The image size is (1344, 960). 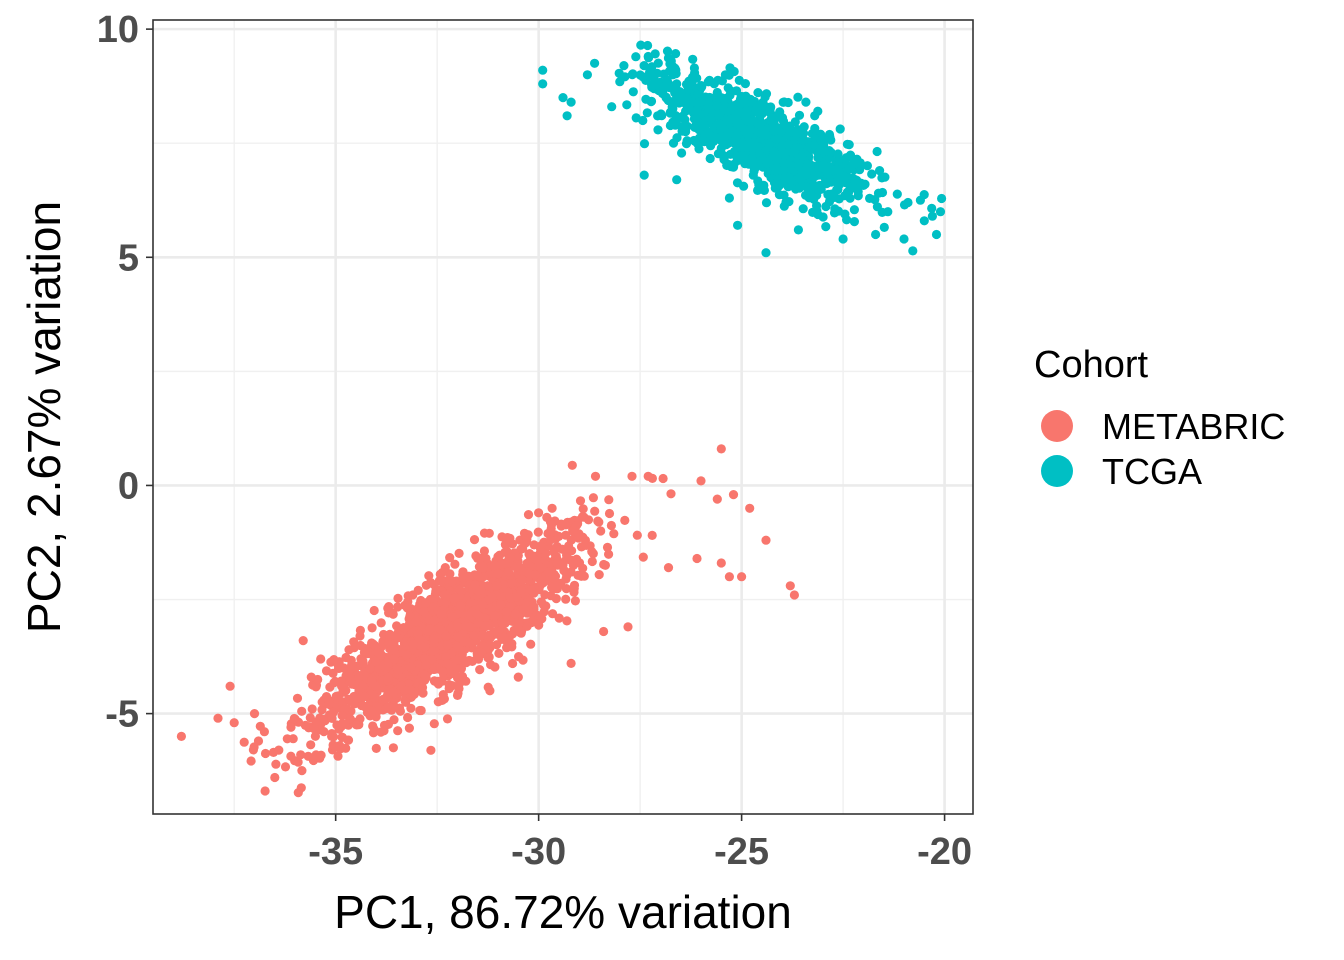 I want to click on tcga-points, so click(x=742, y=149).